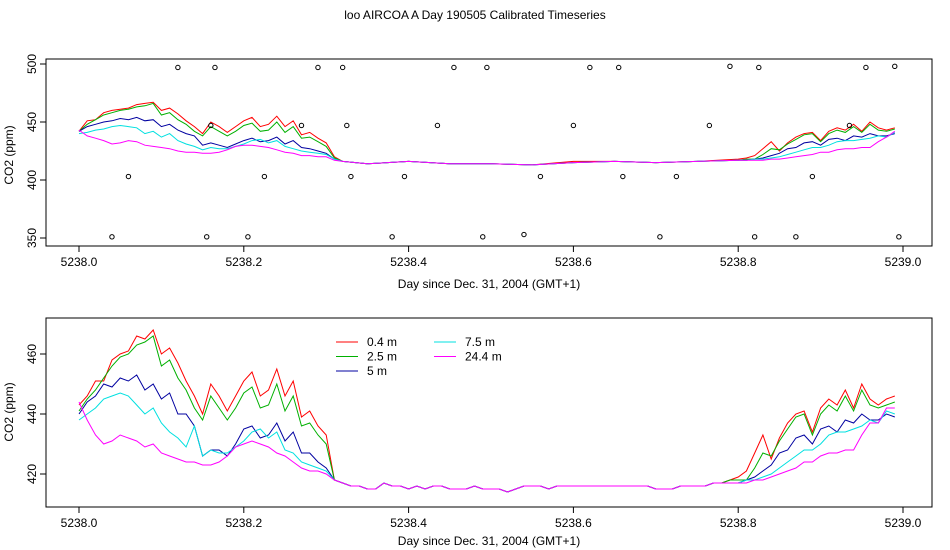 The width and height of the screenshot is (950, 550). Describe the element at coordinates (489, 284) in the screenshot. I see `top-x-axis-label: Day since Dec. 31, 2004 (GMT+1)` at that location.